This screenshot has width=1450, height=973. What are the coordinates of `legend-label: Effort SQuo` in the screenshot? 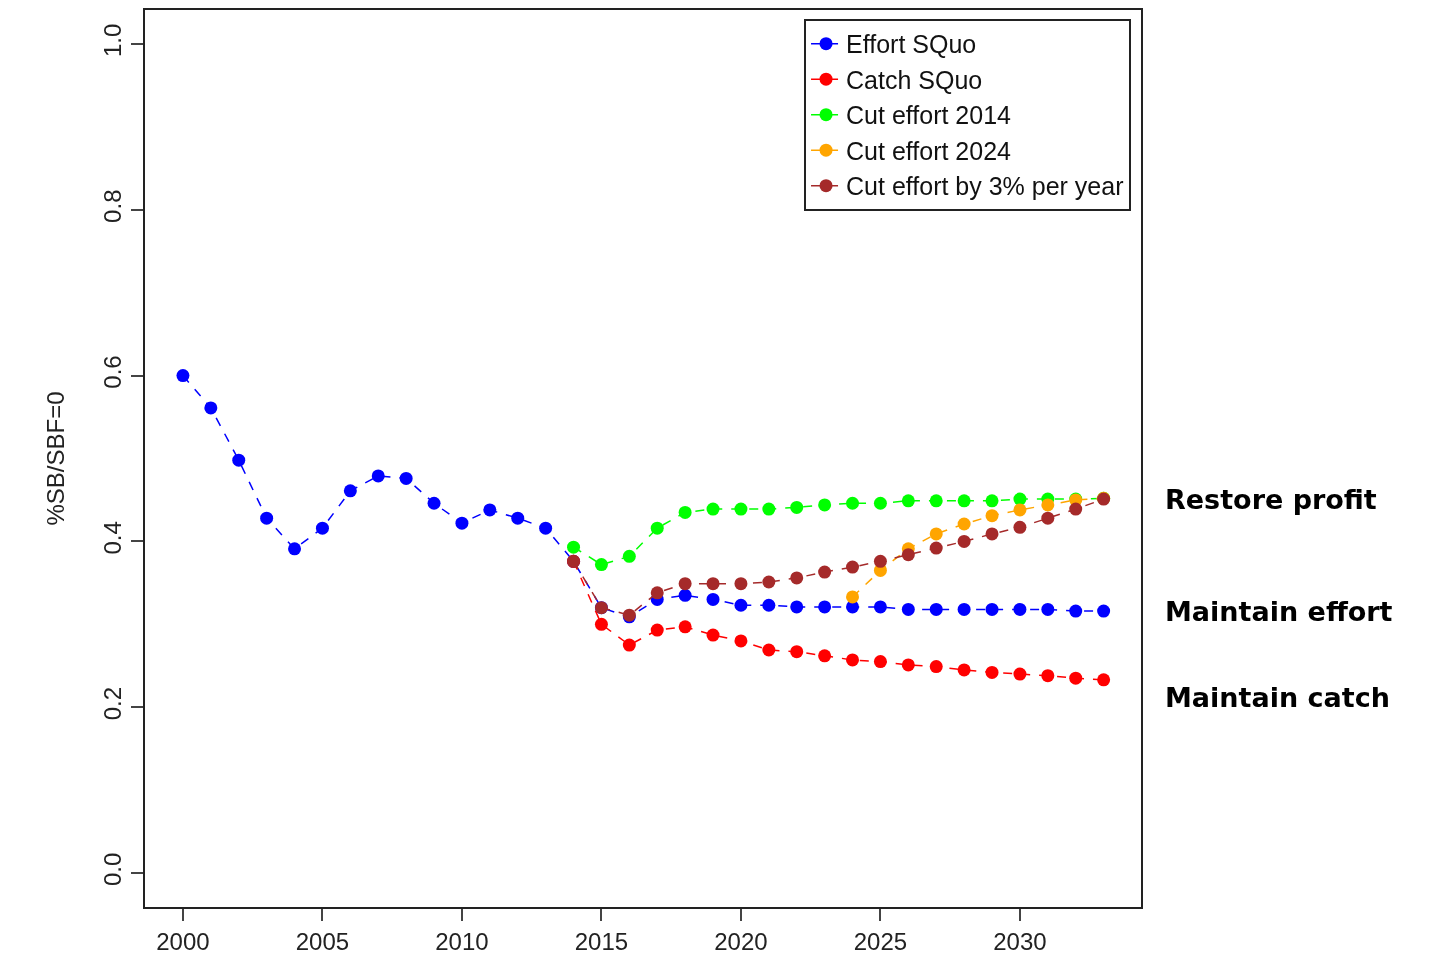 It's located at (911, 44).